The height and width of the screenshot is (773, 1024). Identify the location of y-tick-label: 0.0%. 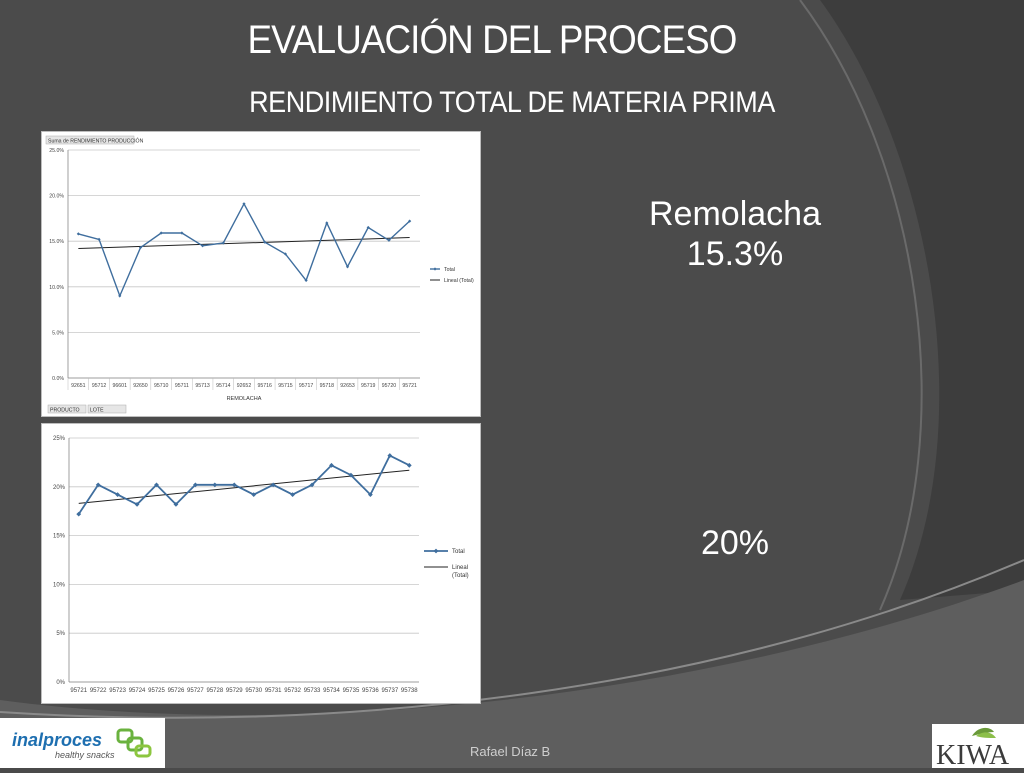
(58, 379).